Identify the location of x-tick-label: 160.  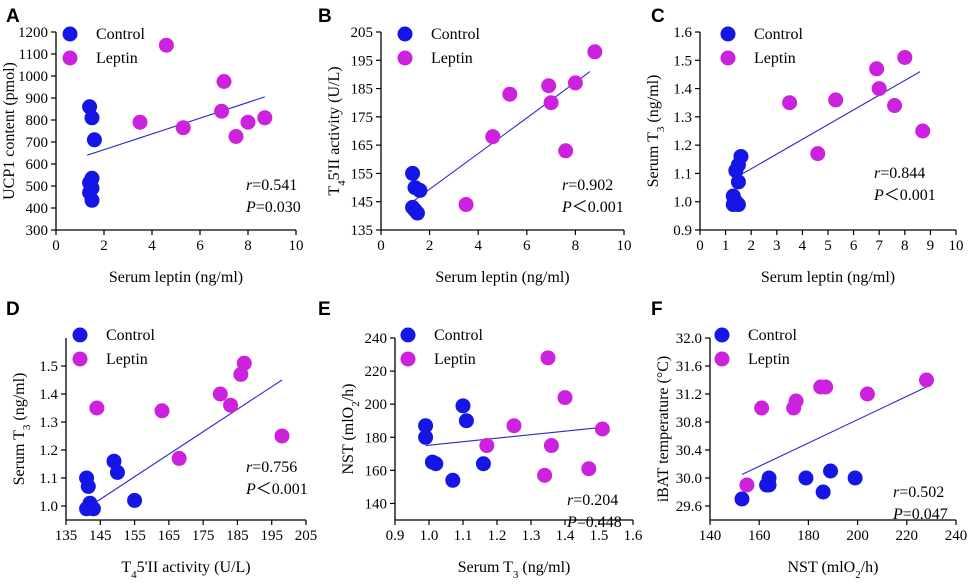
(759, 536).